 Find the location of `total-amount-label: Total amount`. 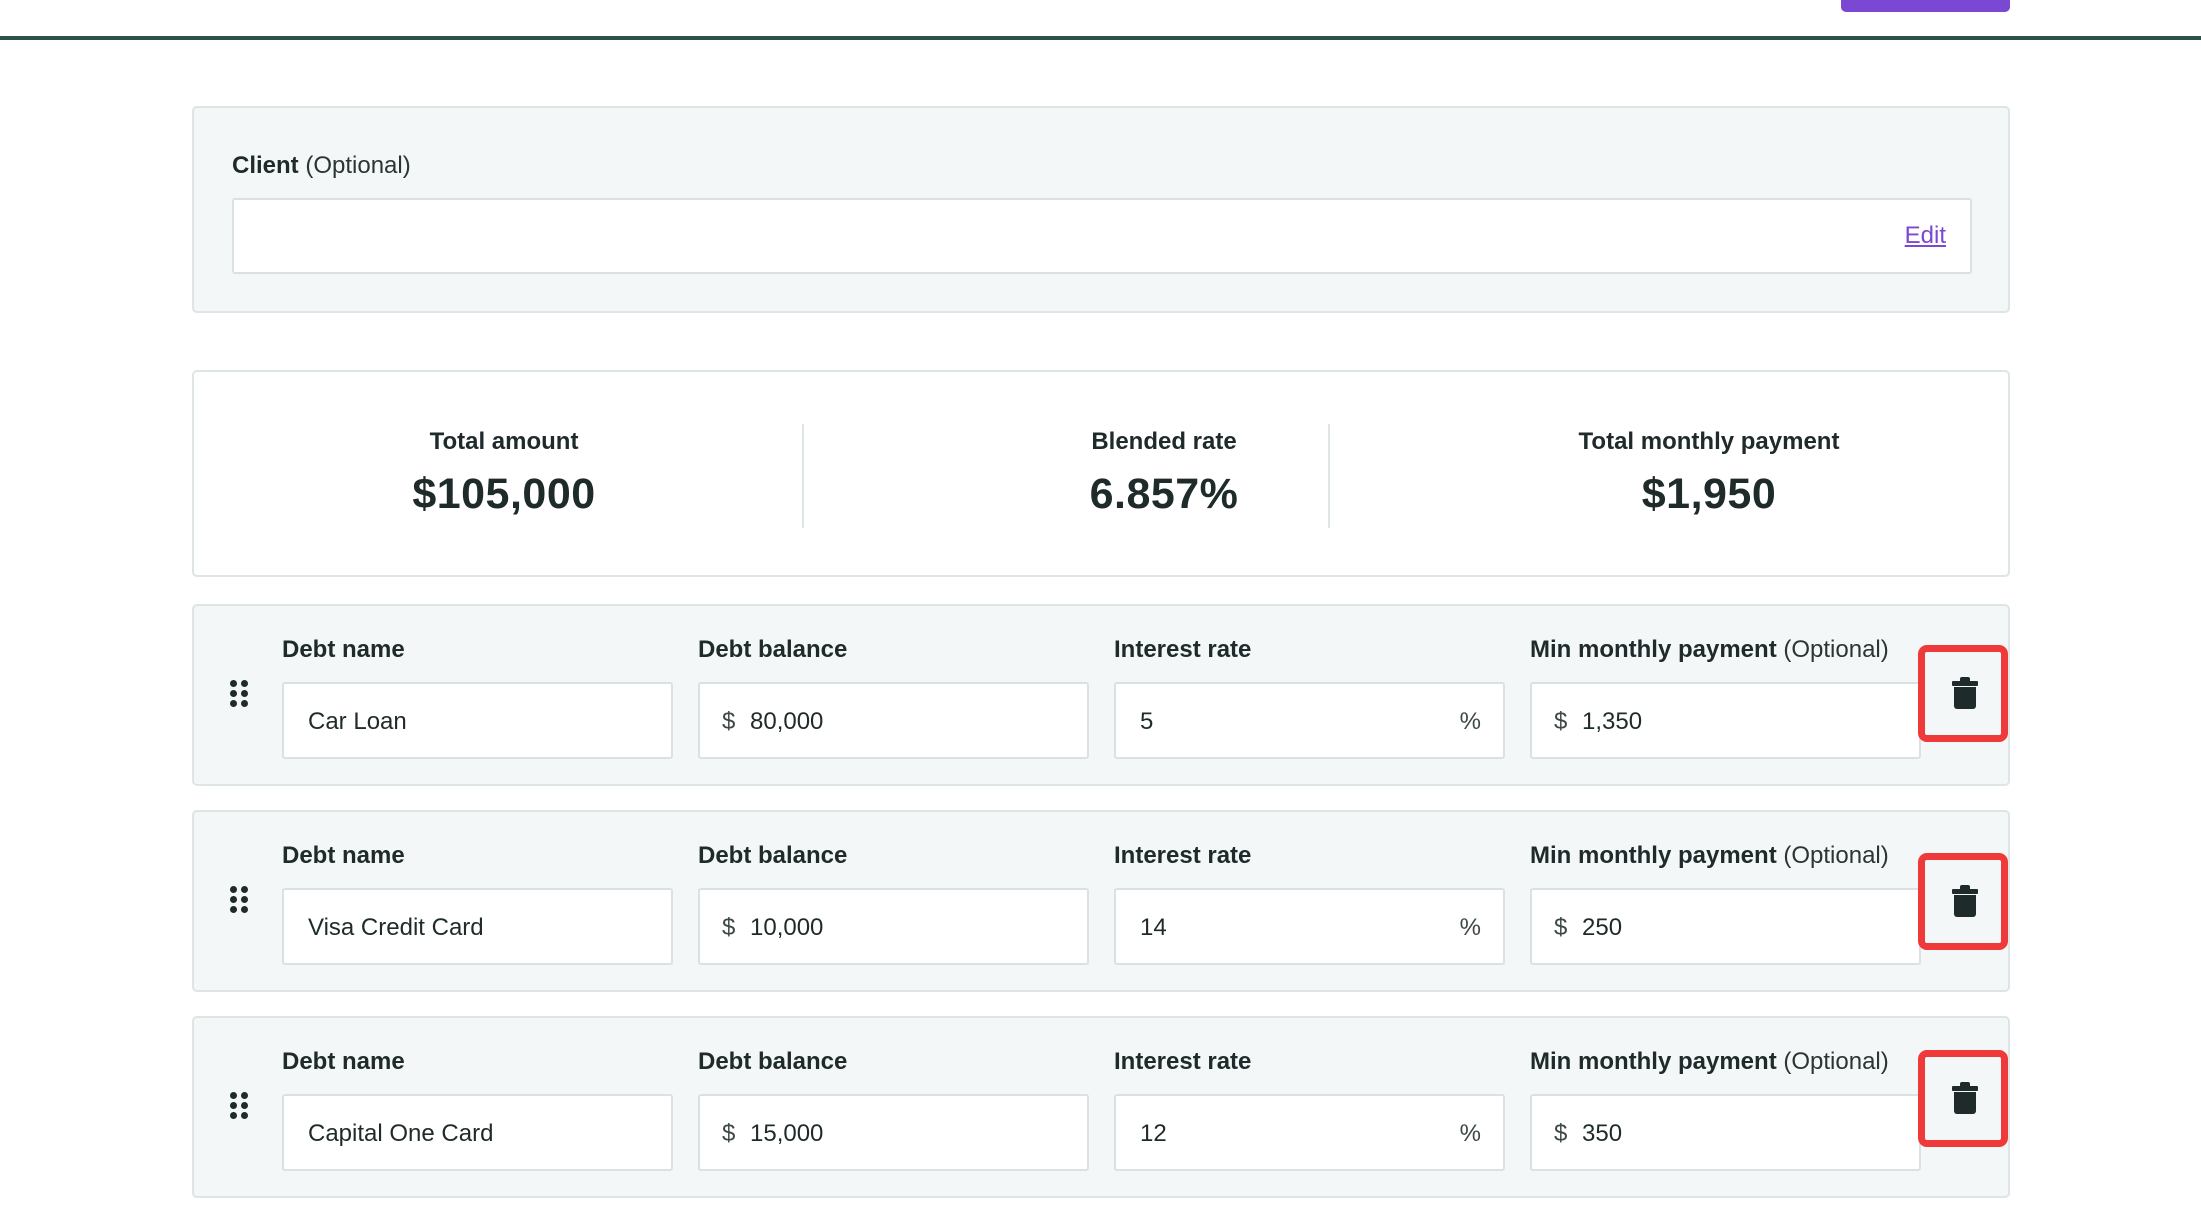

total-amount-label: Total amount is located at coordinates (504, 441).